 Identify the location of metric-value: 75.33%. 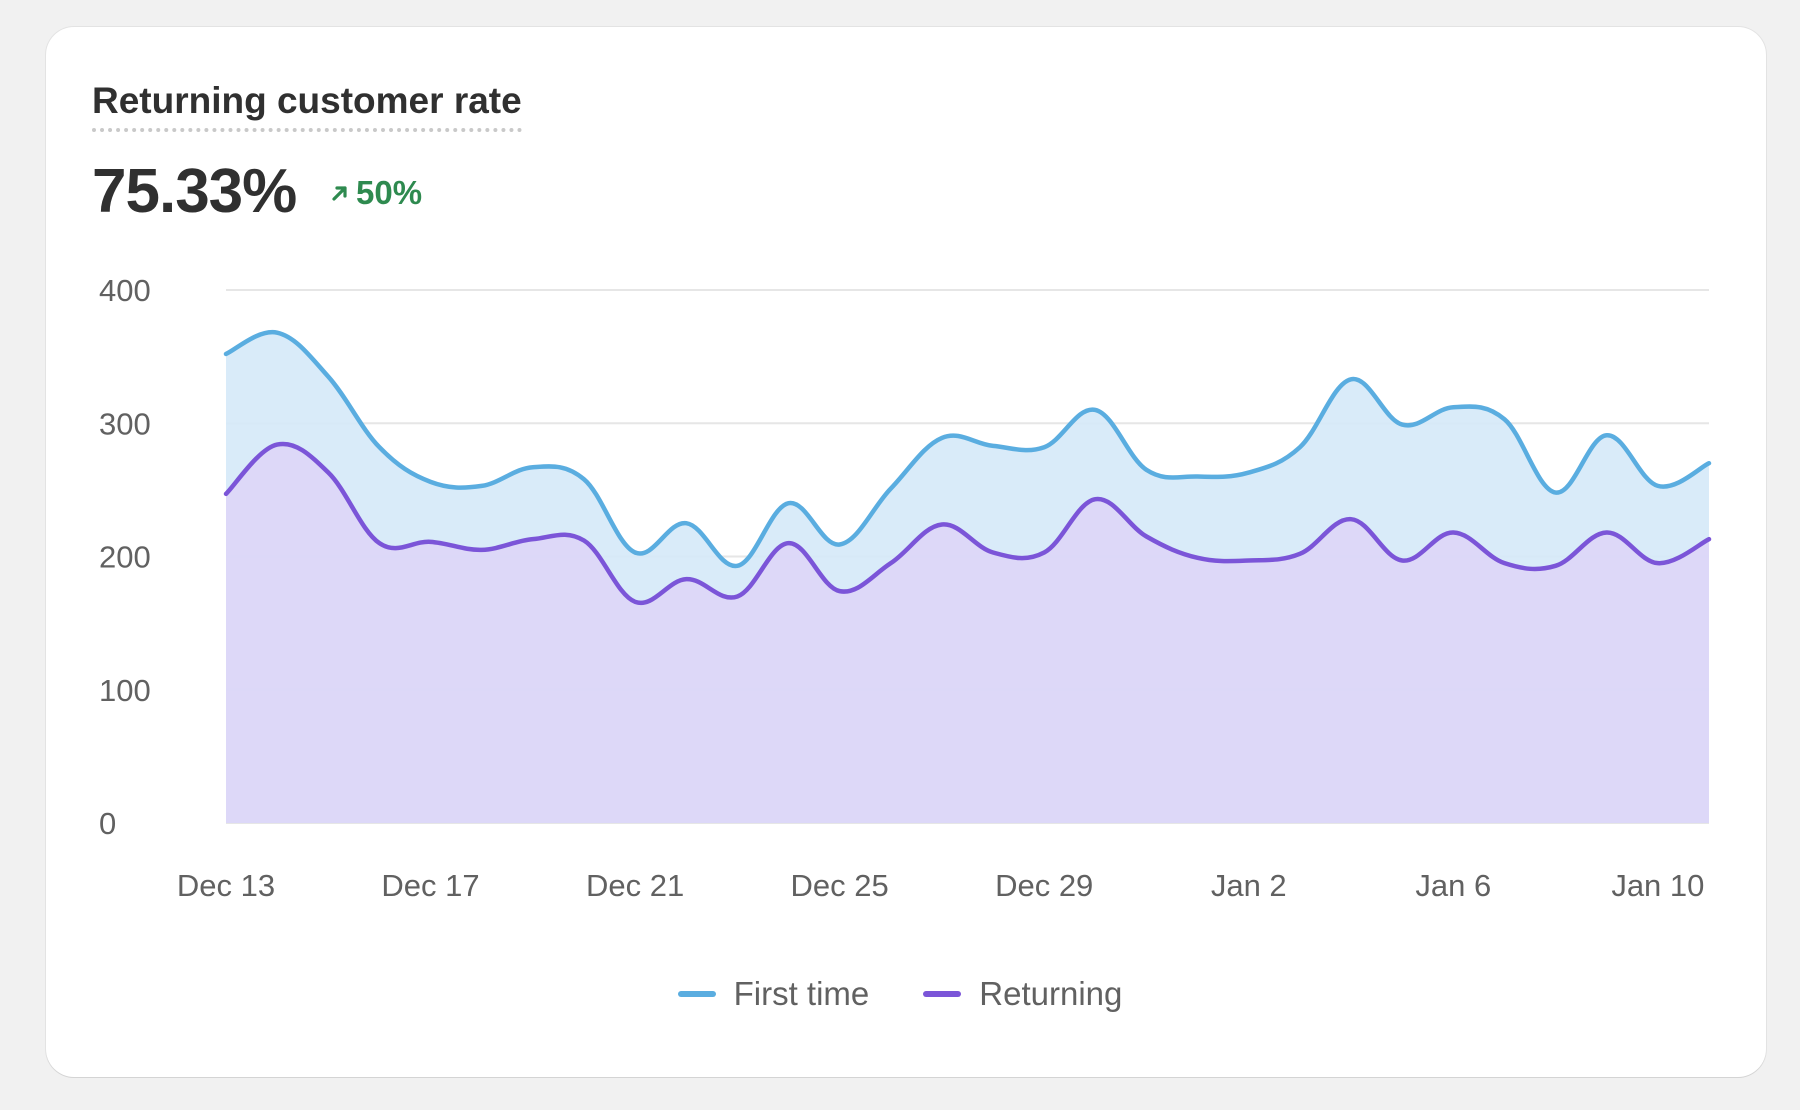
(194, 191).